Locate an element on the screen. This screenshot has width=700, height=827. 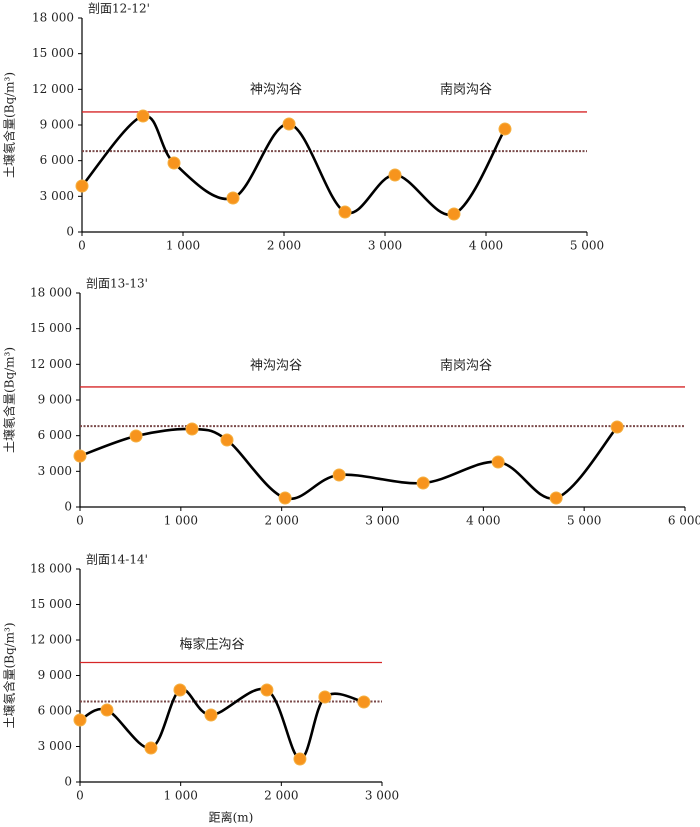
annotation: 梅家庄沟谷 is located at coordinates (211, 645).